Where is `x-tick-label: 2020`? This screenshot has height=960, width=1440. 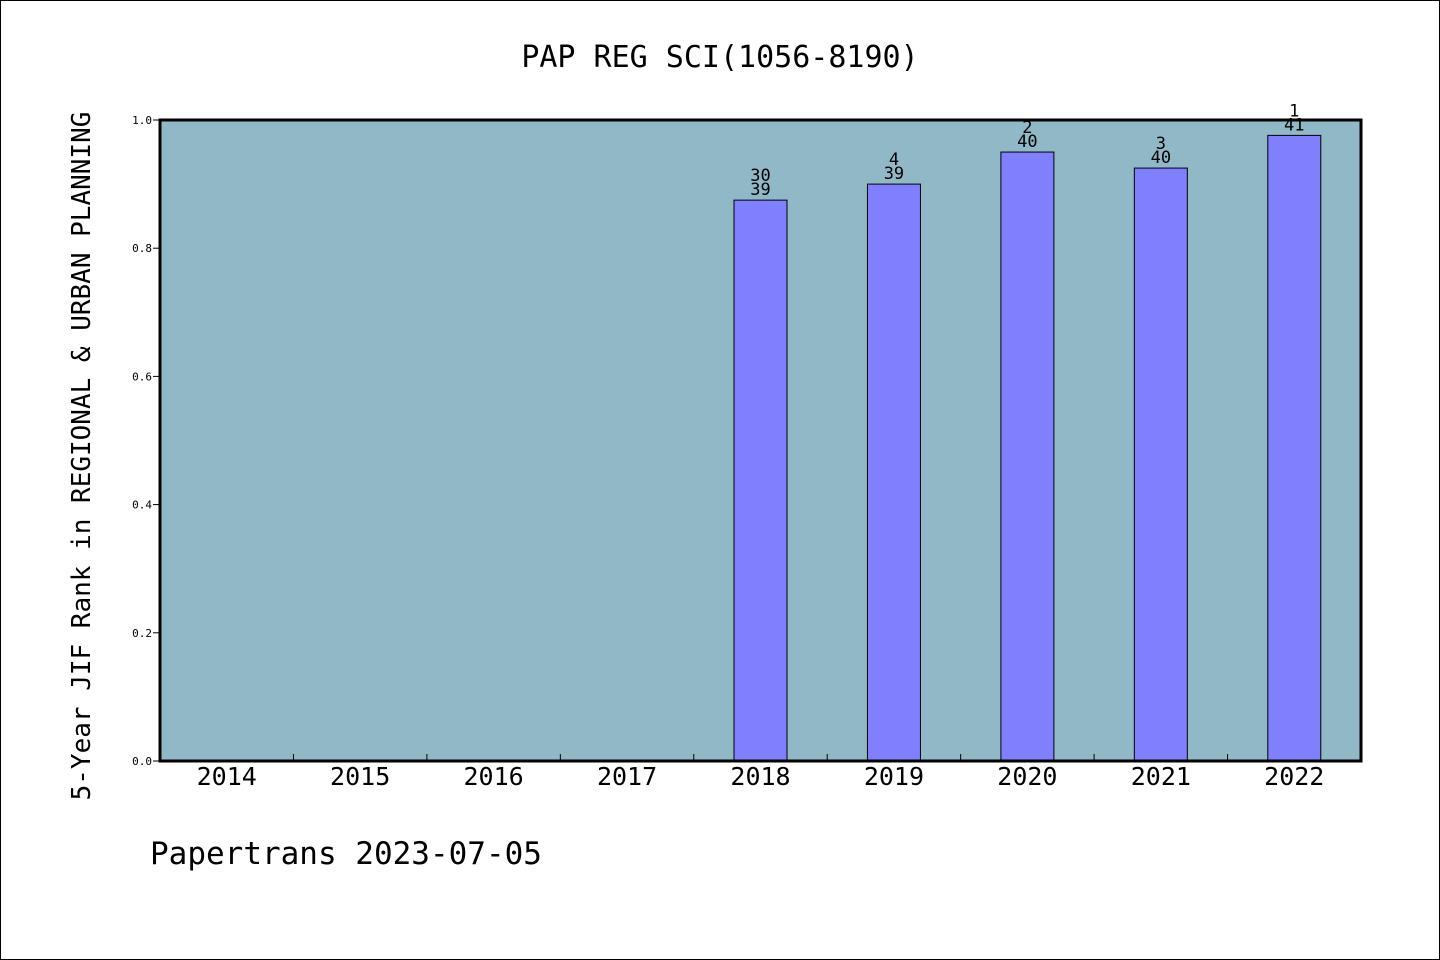
x-tick-label: 2020 is located at coordinates (1027, 776).